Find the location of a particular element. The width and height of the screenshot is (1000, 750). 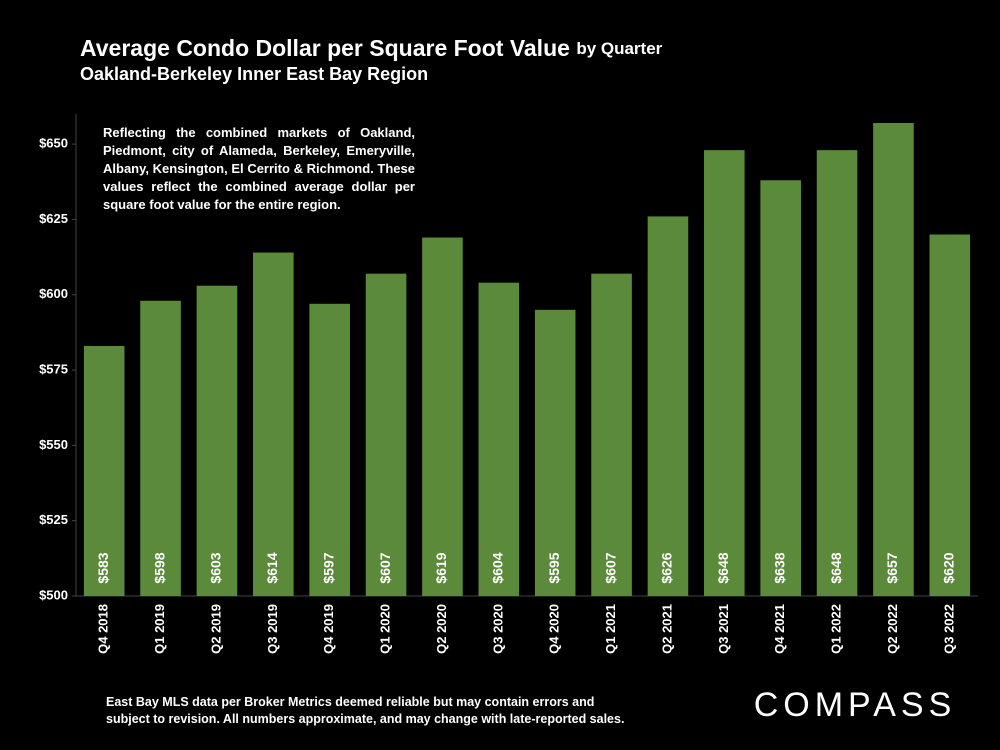

x-tick-label: Q3 2019 is located at coordinates (272, 629).